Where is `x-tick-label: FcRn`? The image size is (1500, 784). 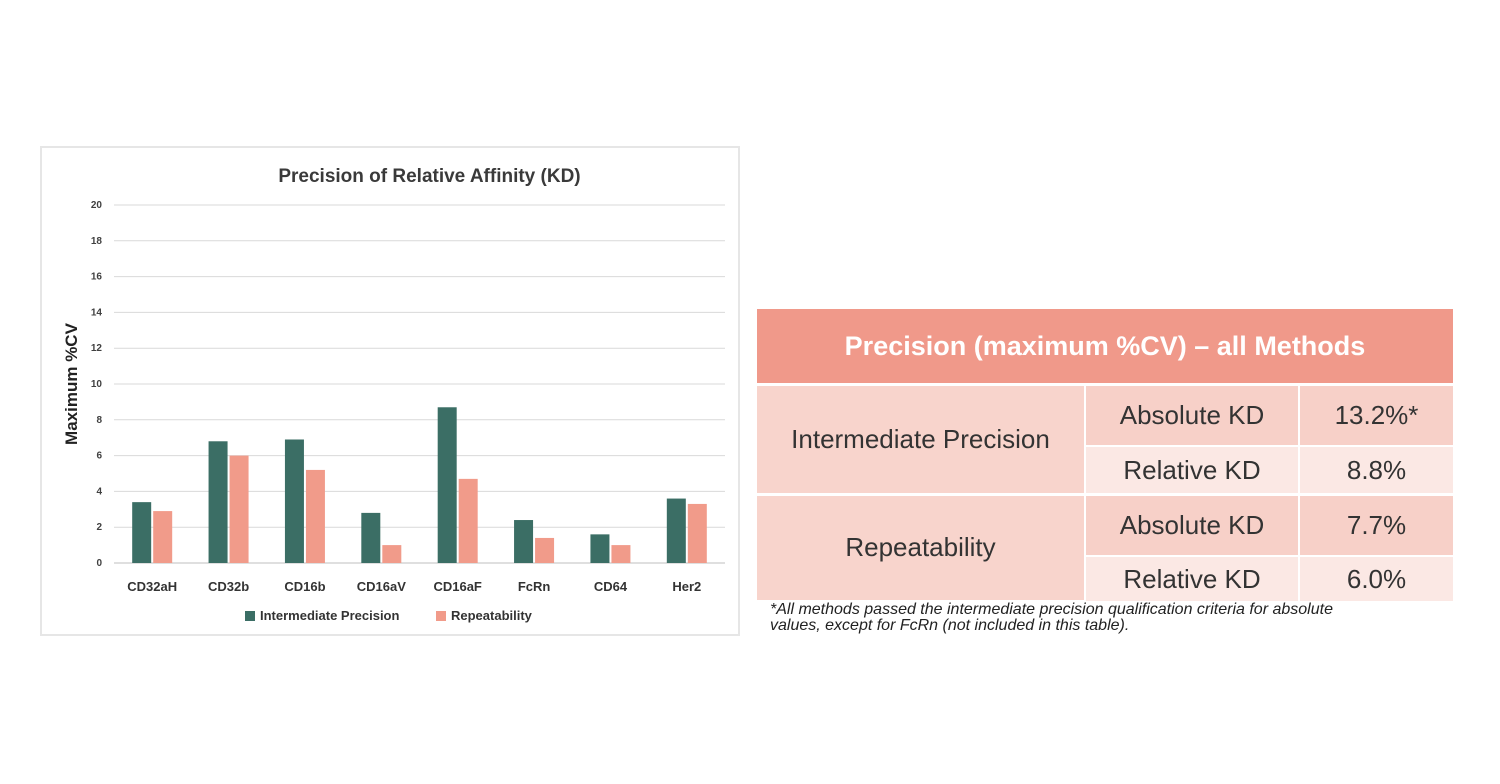
x-tick-label: FcRn is located at coordinates (534, 586).